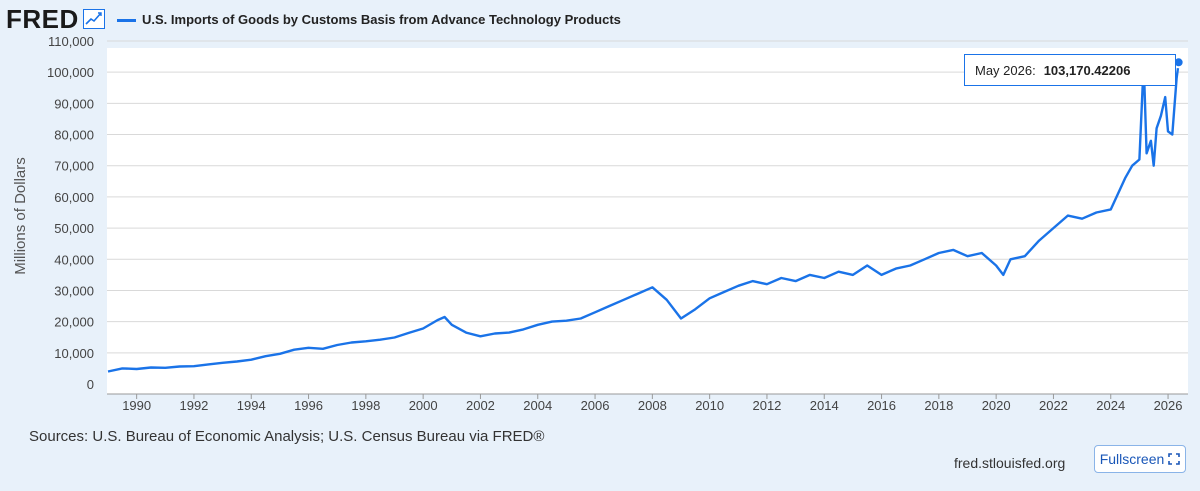 The width and height of the screenshot is (1200, 491). Describe the element at coordinates (1087, 70) in the screenshot. I see `tooltip-value: 103,170.42206` at that location.